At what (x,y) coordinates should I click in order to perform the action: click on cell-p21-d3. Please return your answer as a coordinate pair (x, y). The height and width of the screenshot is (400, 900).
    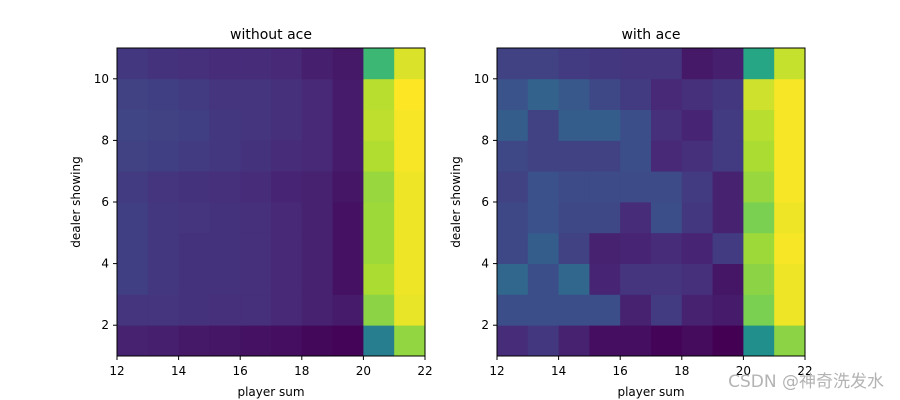
    Looking at the image, I should click on (790, 279).